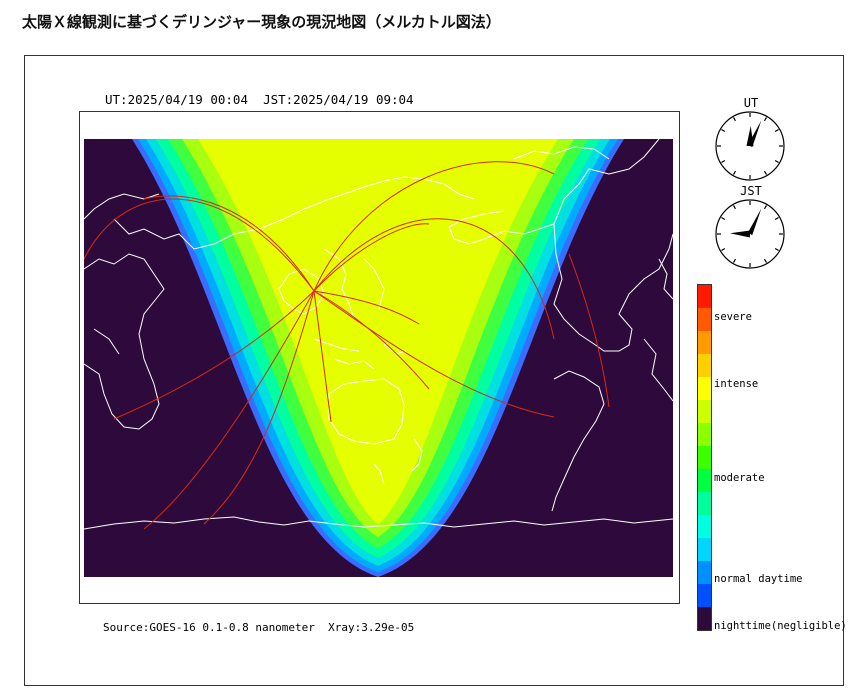 This screenshot has height=694, width=856. Describe the element at coordinates (758, 579) in the screenshot. I see `legend-label-normal: normal daytime` at that location.